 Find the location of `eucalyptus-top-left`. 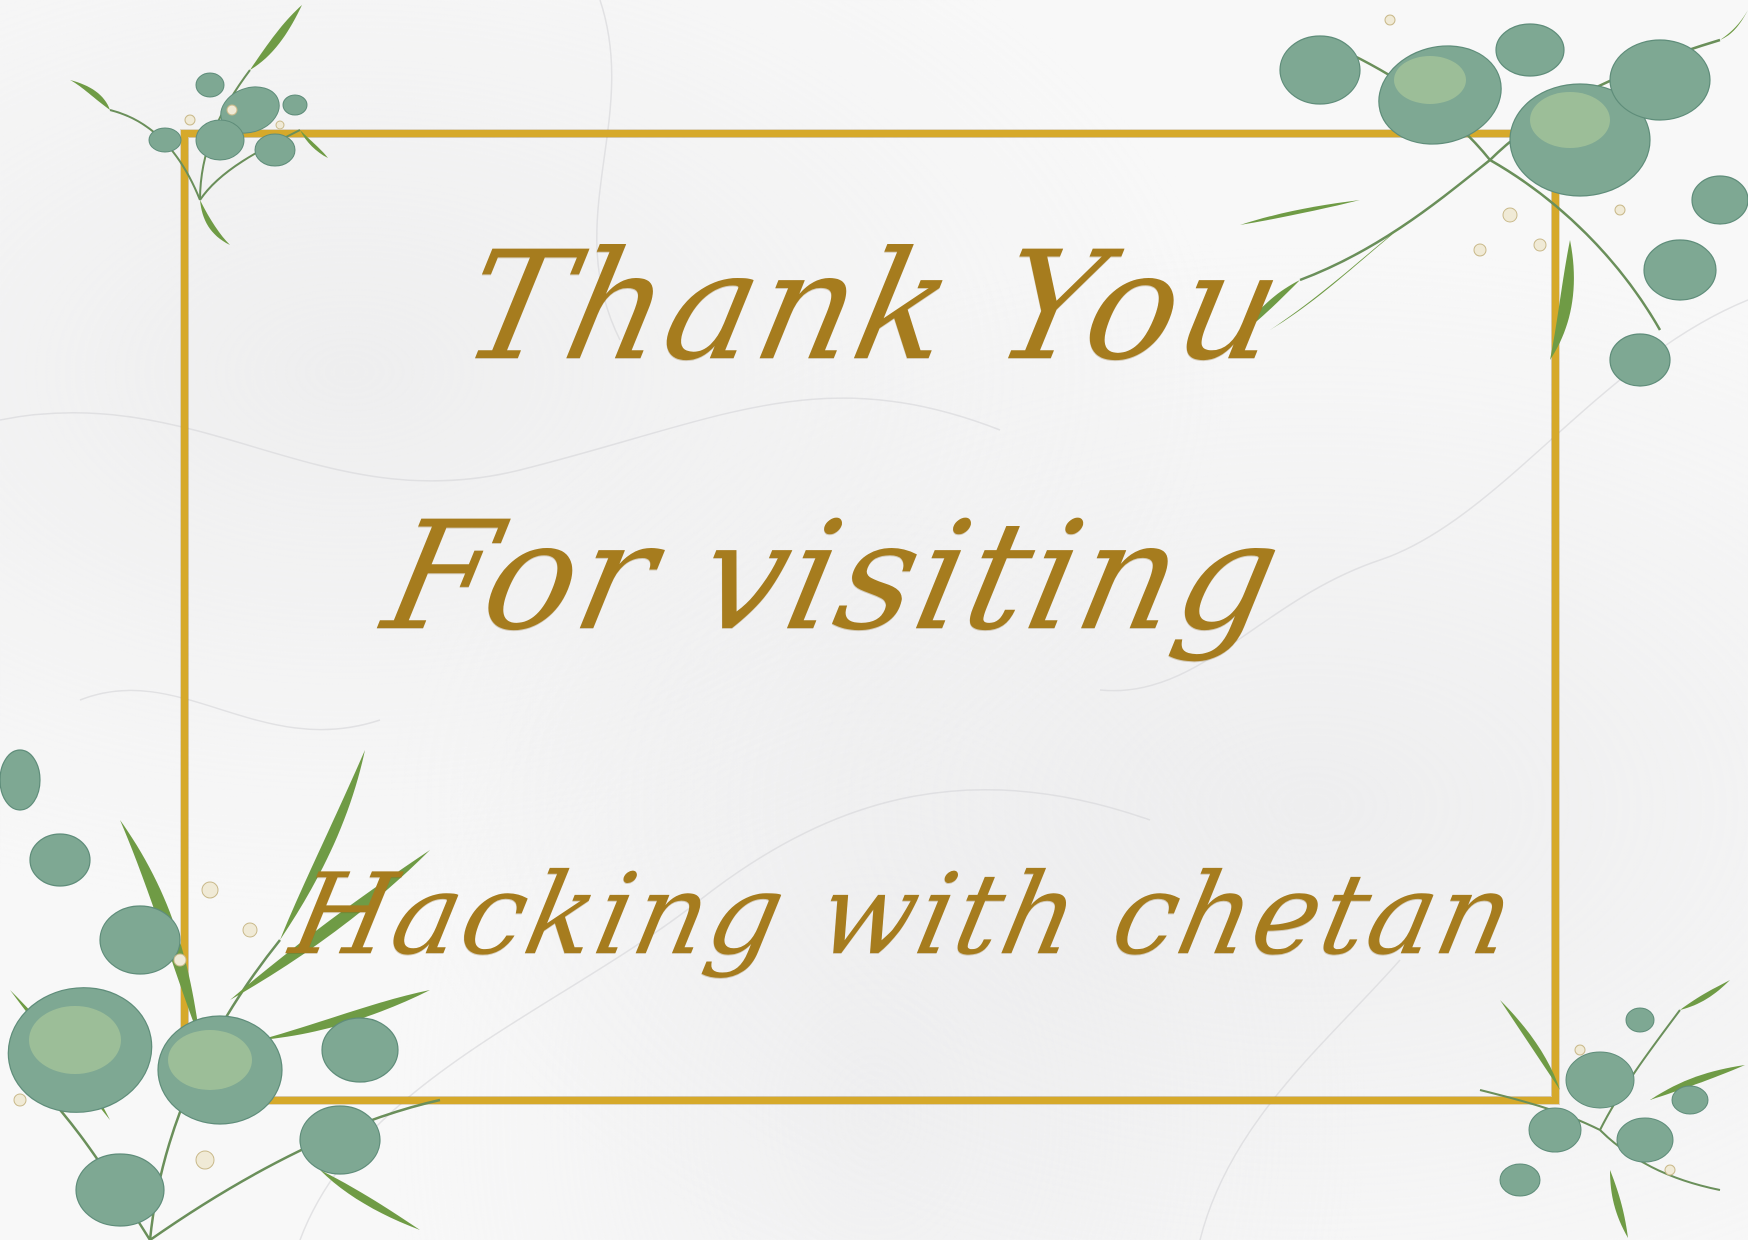

eucalyptus-top-left is located at coordinates (199, 125).